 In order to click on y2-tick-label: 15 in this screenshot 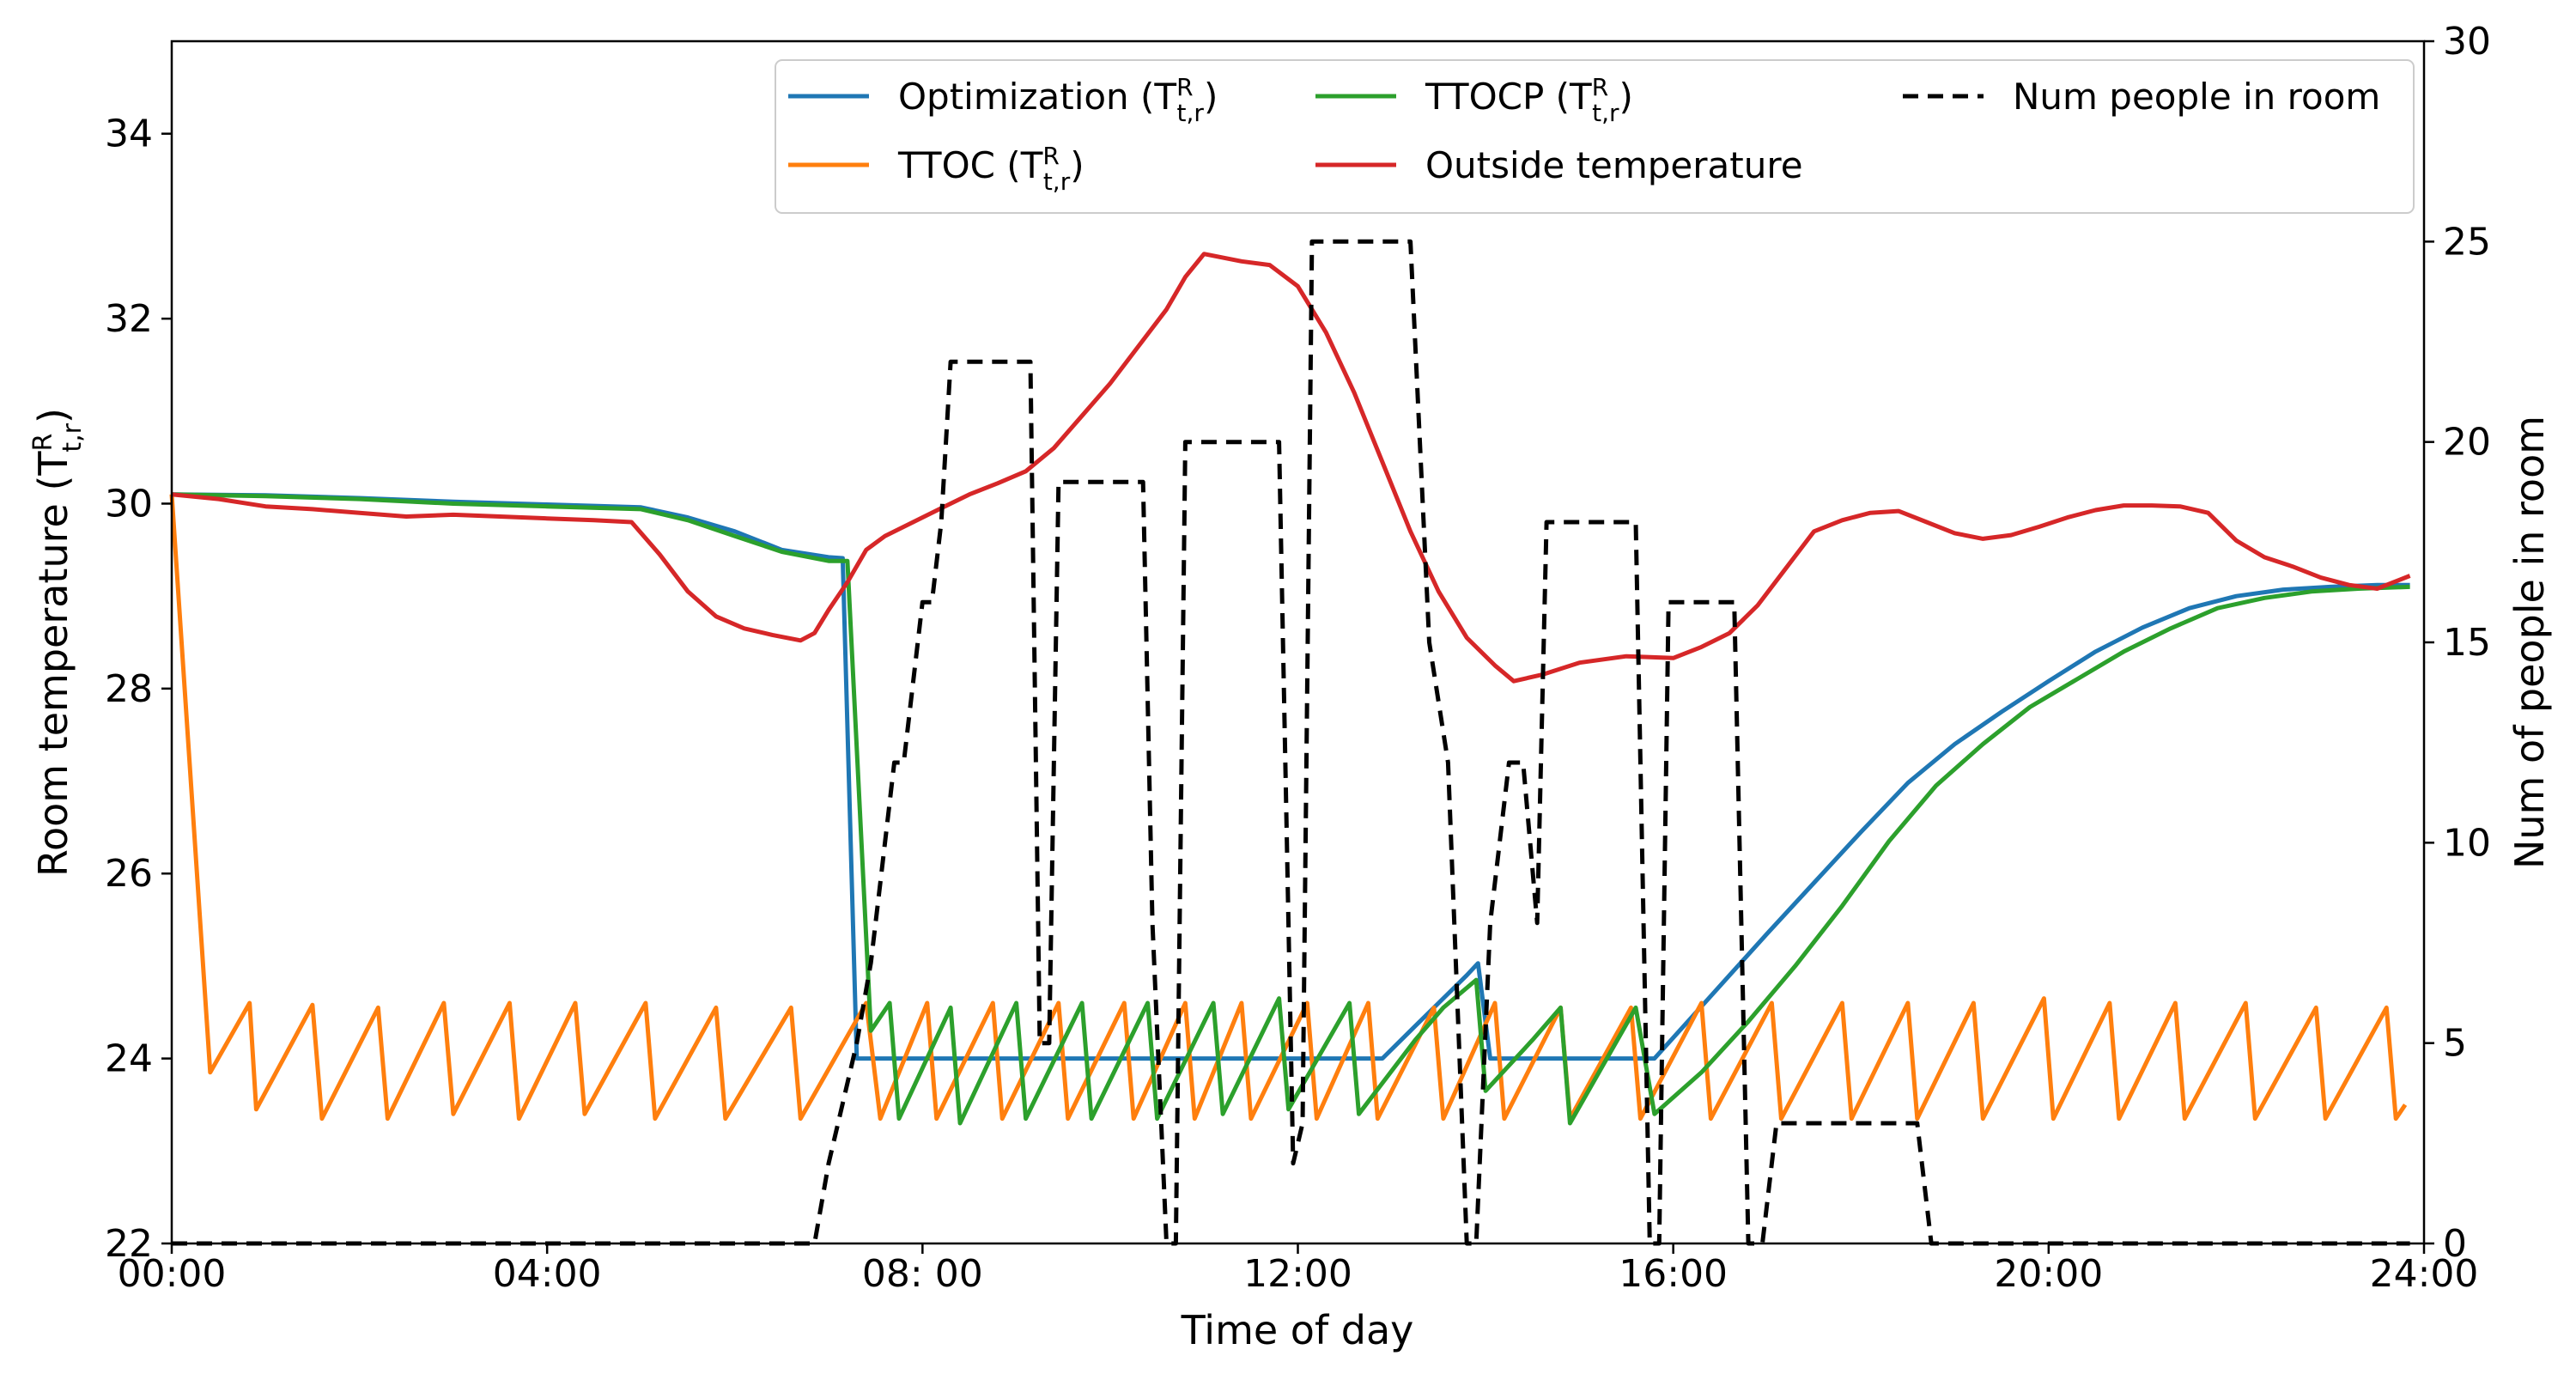, I will do `click(2467, 643)`.